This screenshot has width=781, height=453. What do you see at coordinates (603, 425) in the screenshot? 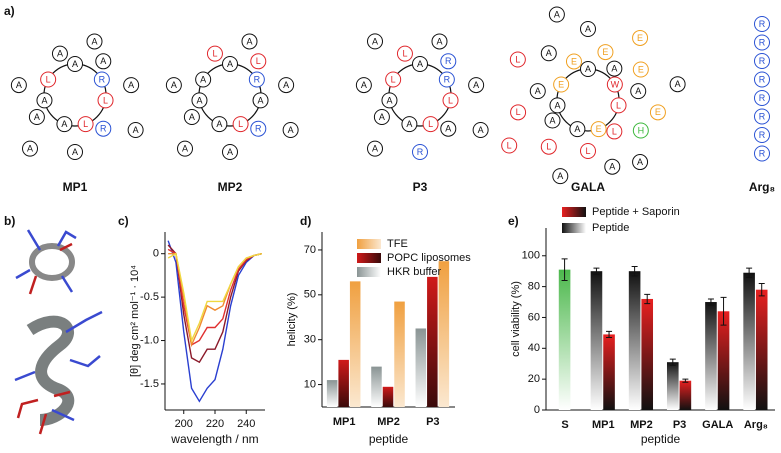
I see `x-tick-label: MP1` at bounding box center [603, 425].